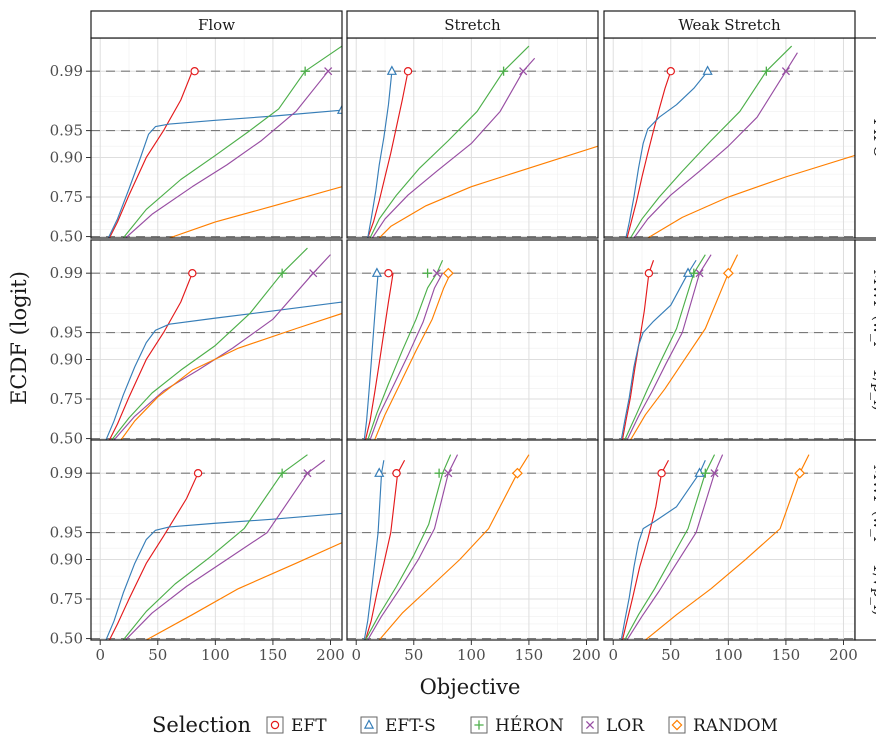 Image resolution: width=876 pixels, height=742 pixels. I want to click on legend-label: RANDOM, so click(735, 726).